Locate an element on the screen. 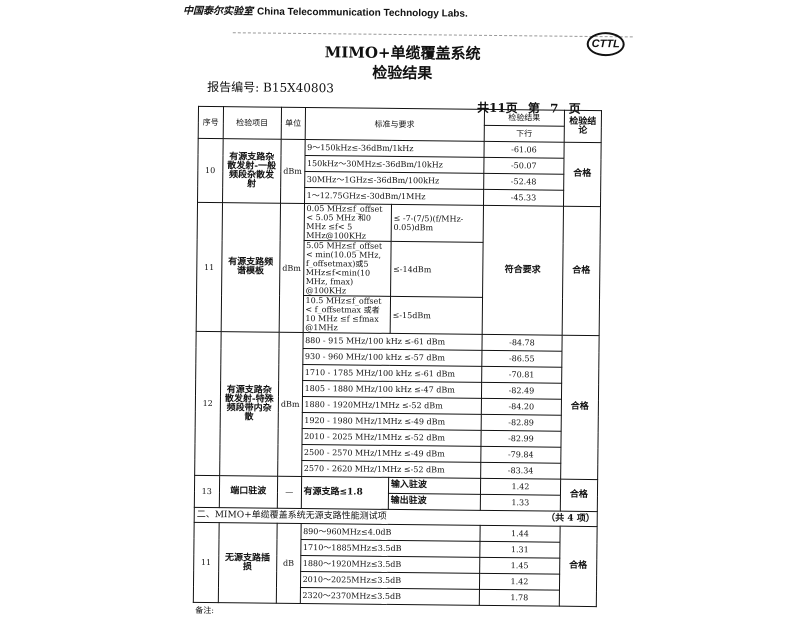 This screenshot has width=800, height=624. table-header: 序号 检验项目 单位 标准与要求 检验结果 检验结论 is located at coordinates (400, 124).